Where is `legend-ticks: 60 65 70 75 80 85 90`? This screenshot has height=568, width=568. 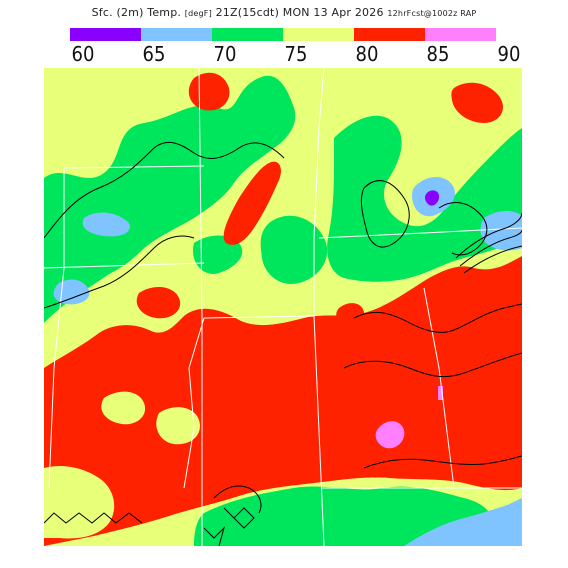
legend-ticks: 60 65 70 75 80 85 90 is located at coordinates (284, 54).